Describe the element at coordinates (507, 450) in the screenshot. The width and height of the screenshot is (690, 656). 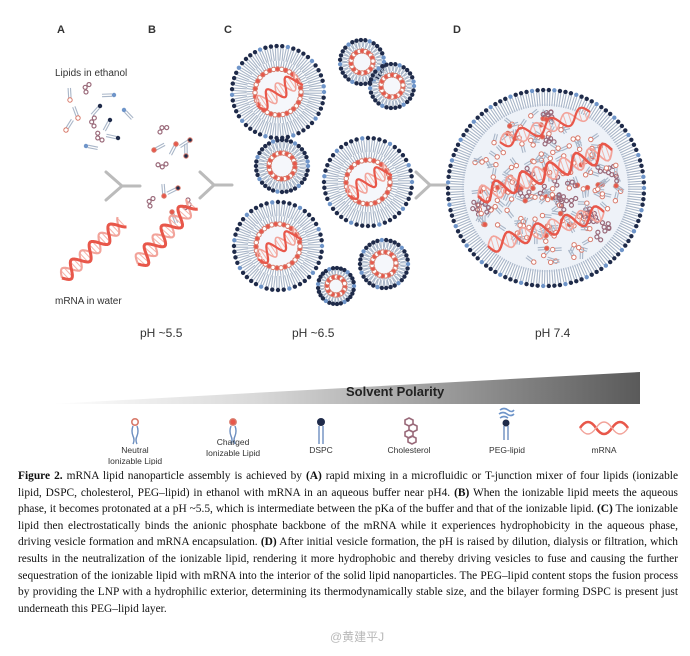
I see `legend-label-peg-lipid: PEG-lipid` at that location.